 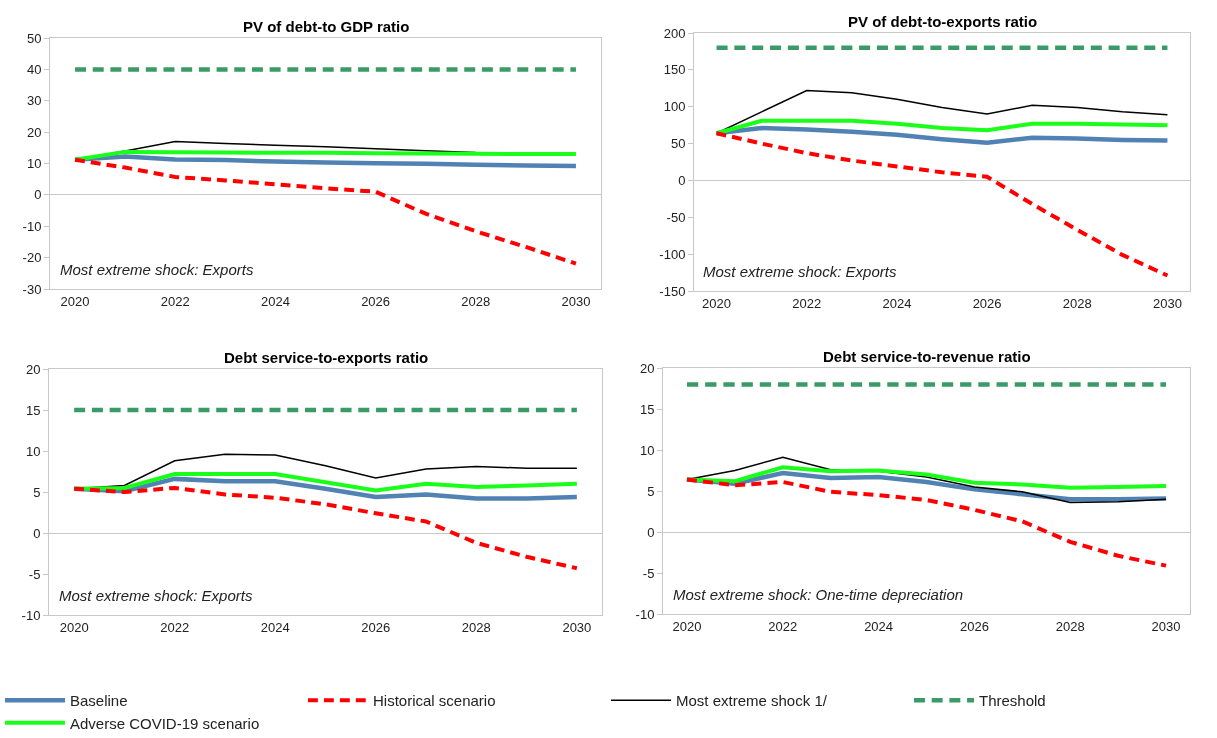 I want to click on y-tick-label: -30, so click(x=32, y=289).